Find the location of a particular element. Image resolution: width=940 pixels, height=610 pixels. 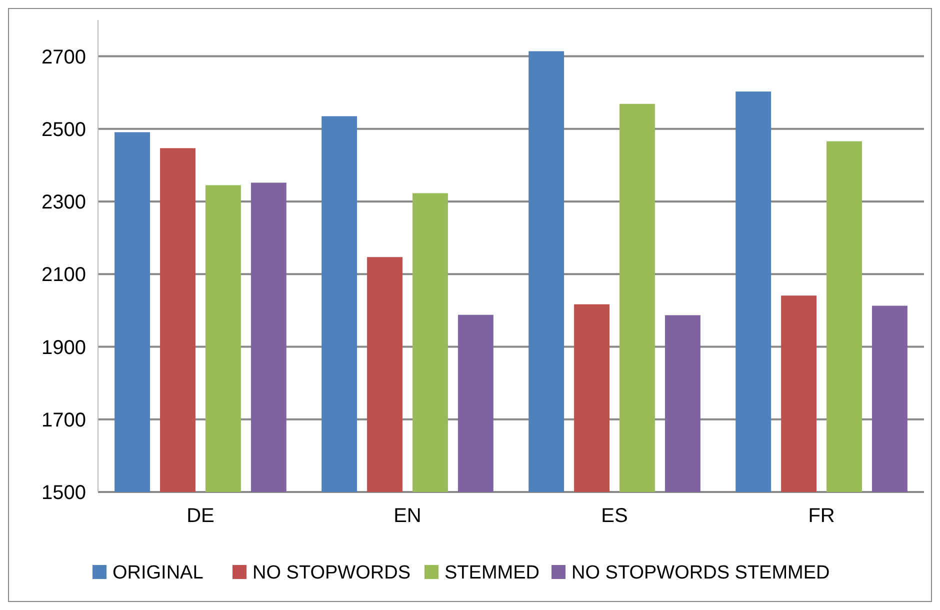

x-tick-label: DE is located at coordinates (200, 516).